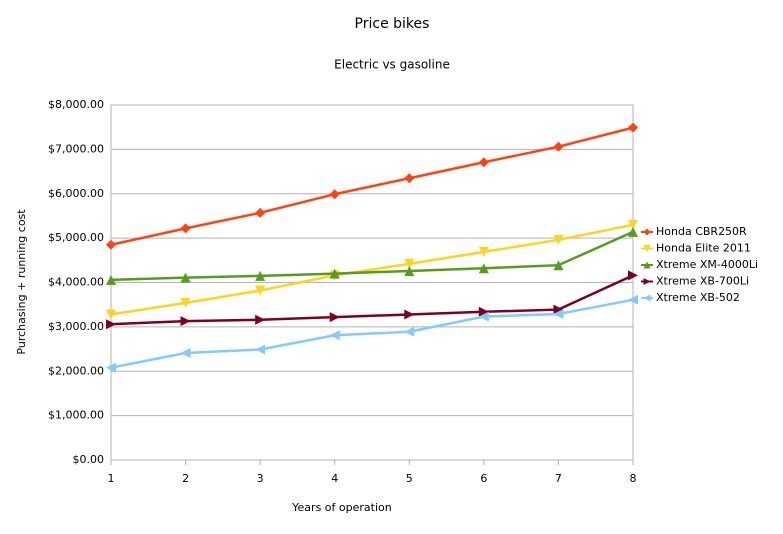 This screenshot has width=783, height=534. What do you see at coordinates (111, 478) in the screenshot?
I see `x-tick-label: 1` at bounding box center [111, 478].